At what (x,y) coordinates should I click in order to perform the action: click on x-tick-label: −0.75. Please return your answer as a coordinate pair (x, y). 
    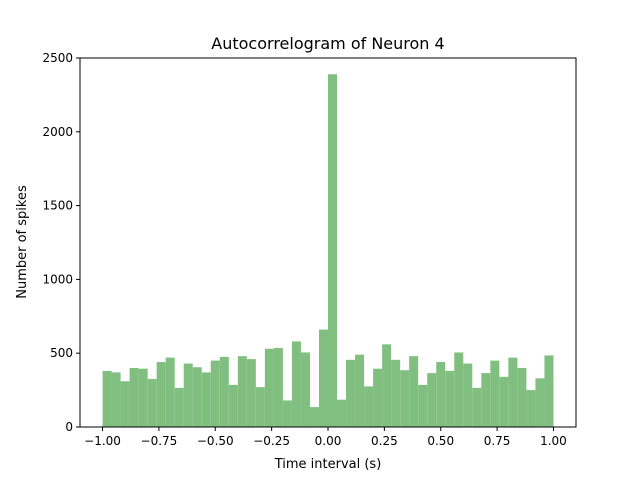
    Looking at the image, I should click on (159, 441).